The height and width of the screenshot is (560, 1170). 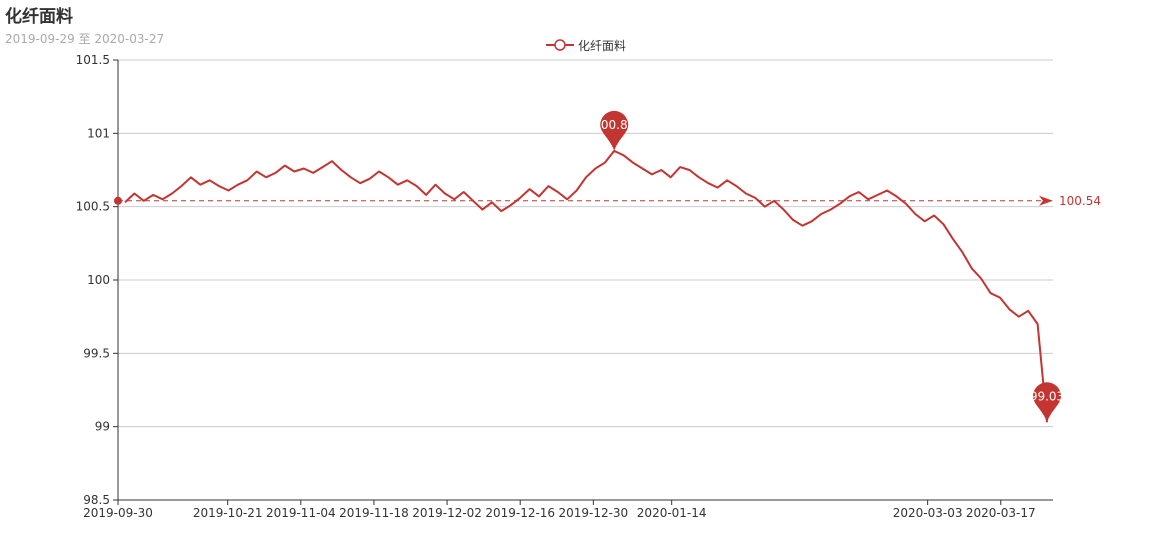 What do you see at coordinates (1046, 200) in the screenshot?
I see `average-line-arrow` at bounding box center [1046, 200].